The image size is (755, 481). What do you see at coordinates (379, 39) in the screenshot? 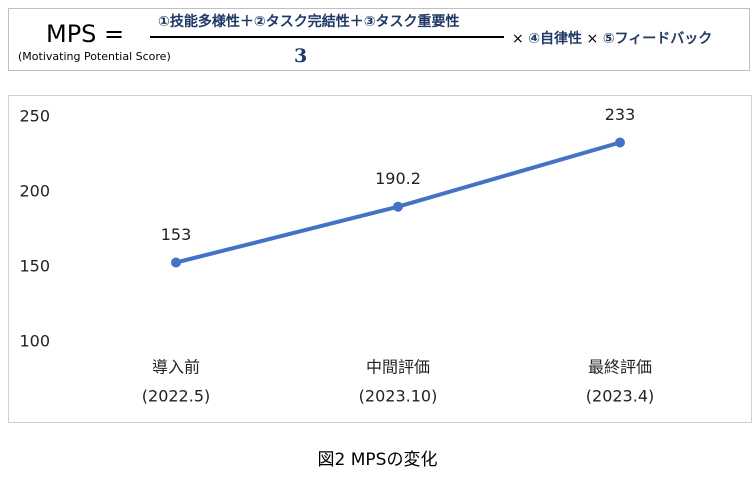
I see `formula-box` at bounding box center [379, 39].